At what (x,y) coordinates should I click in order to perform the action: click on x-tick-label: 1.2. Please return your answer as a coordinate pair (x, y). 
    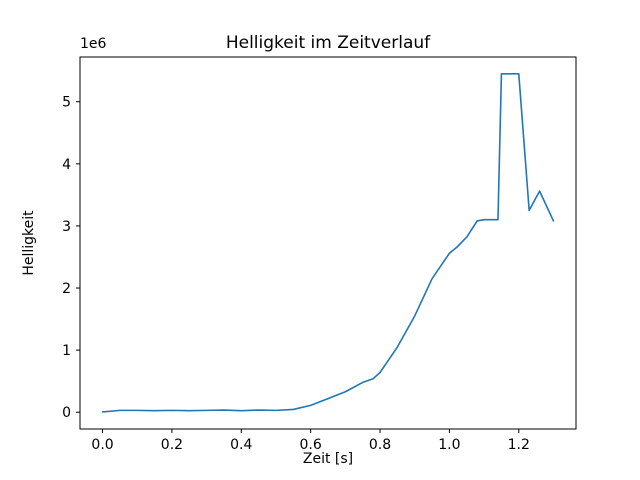
    Looking at the image, I should click on (519, 445).